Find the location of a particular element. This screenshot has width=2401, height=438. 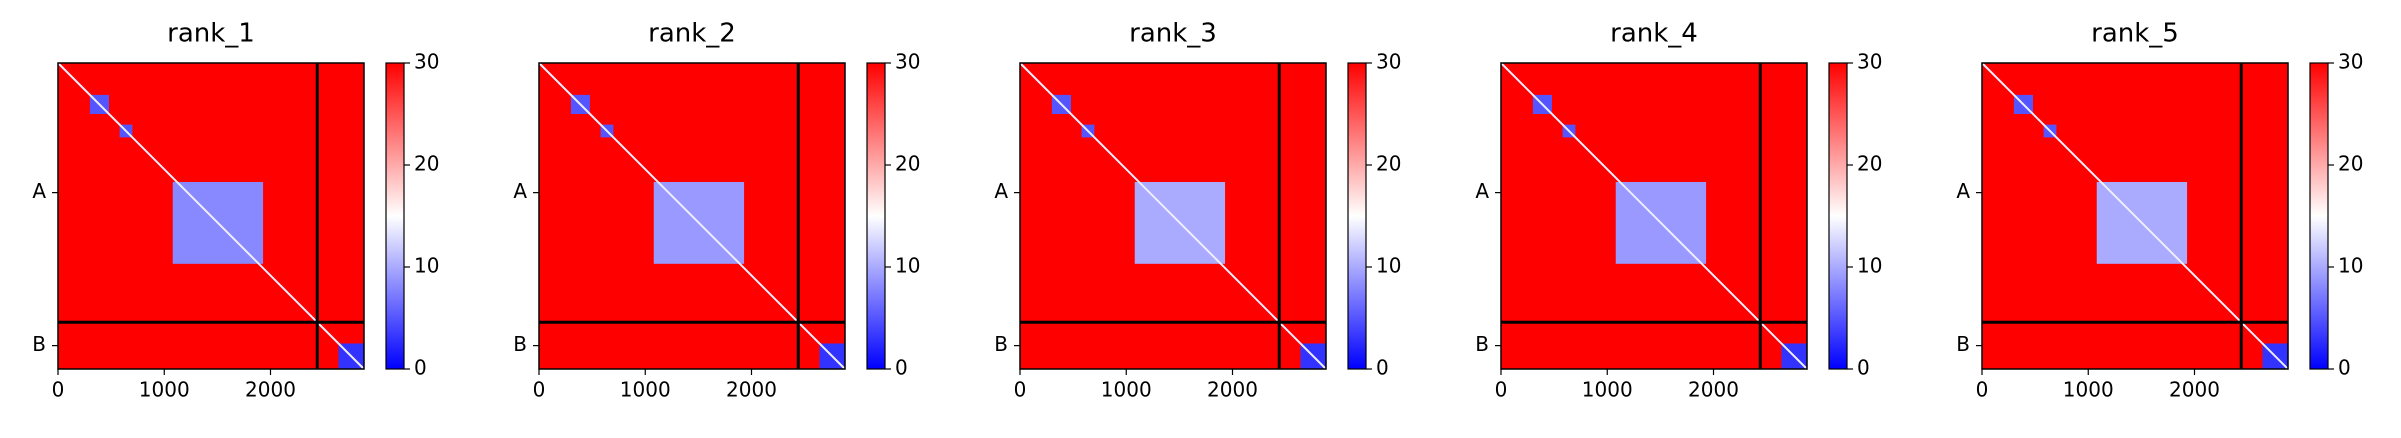

chart-title: rank_5 is located at coordinates (2135, 34).